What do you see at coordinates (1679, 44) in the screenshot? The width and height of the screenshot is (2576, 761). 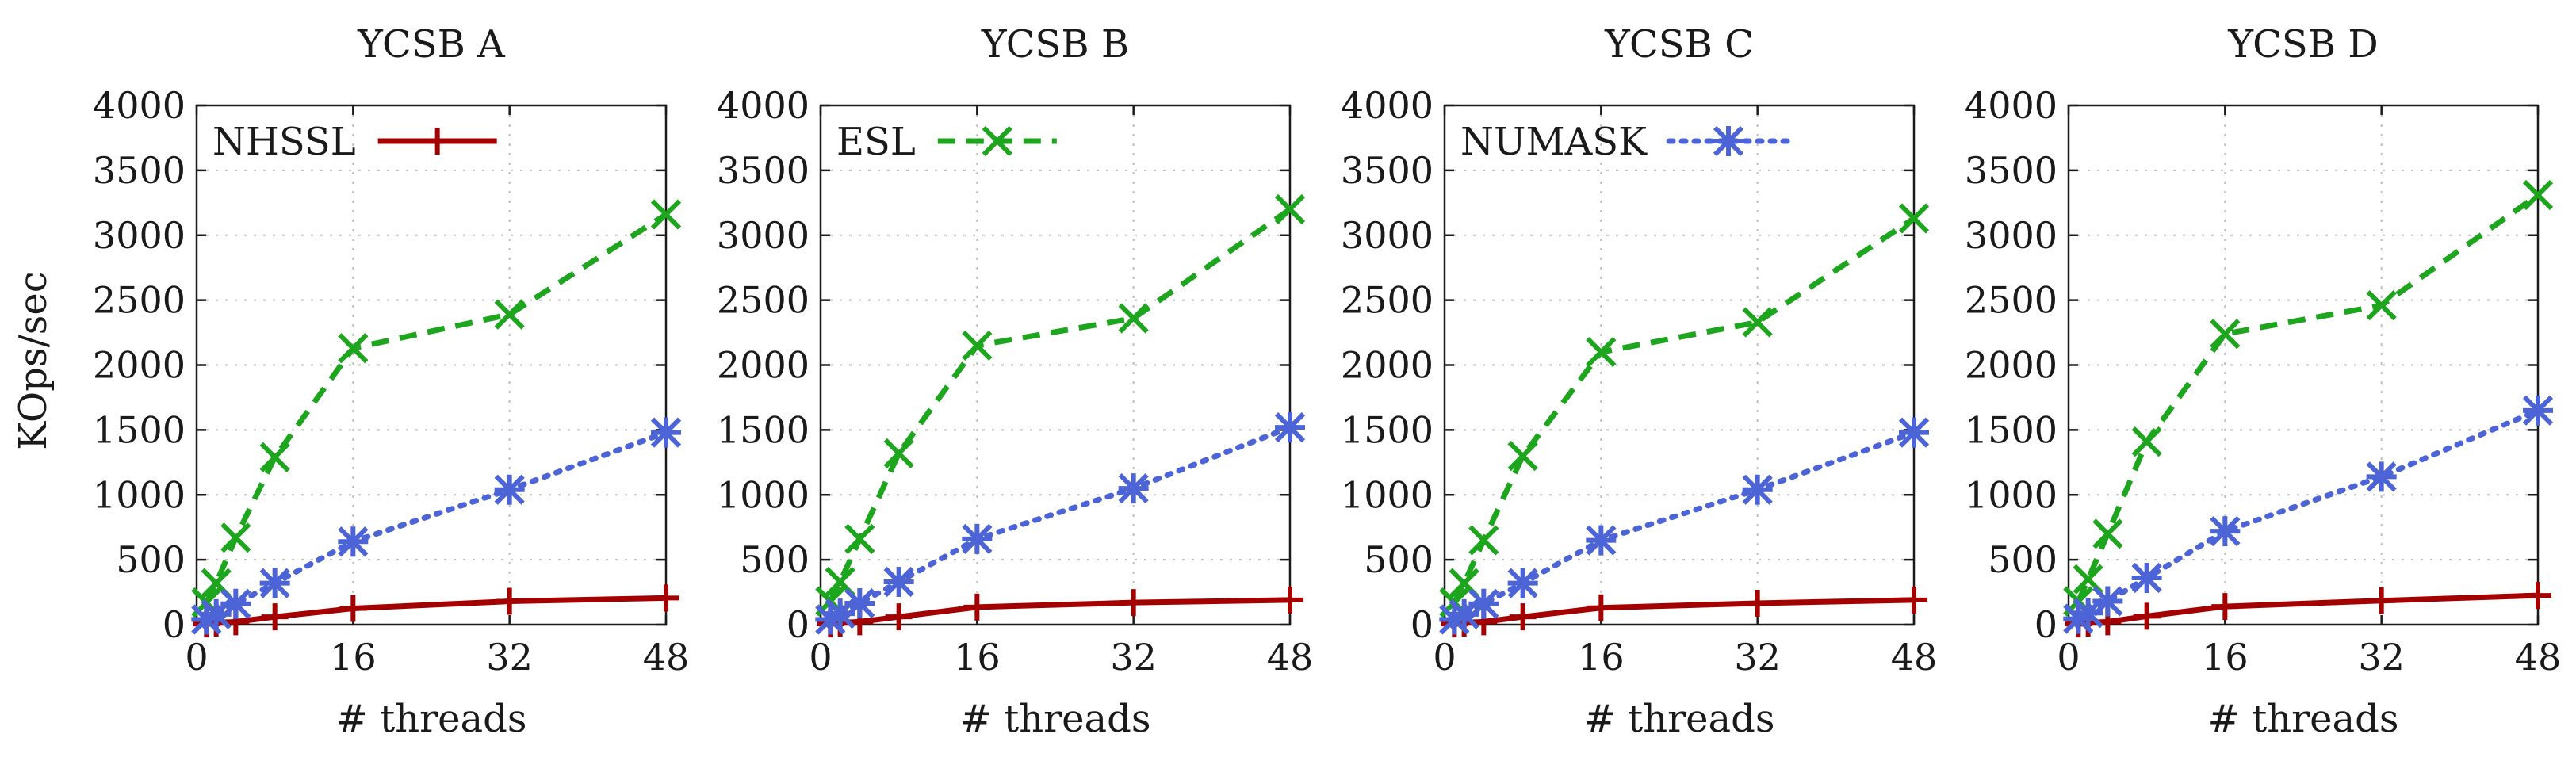 I see `chart-title: YCSB C` at bounding box center [1679, 44].